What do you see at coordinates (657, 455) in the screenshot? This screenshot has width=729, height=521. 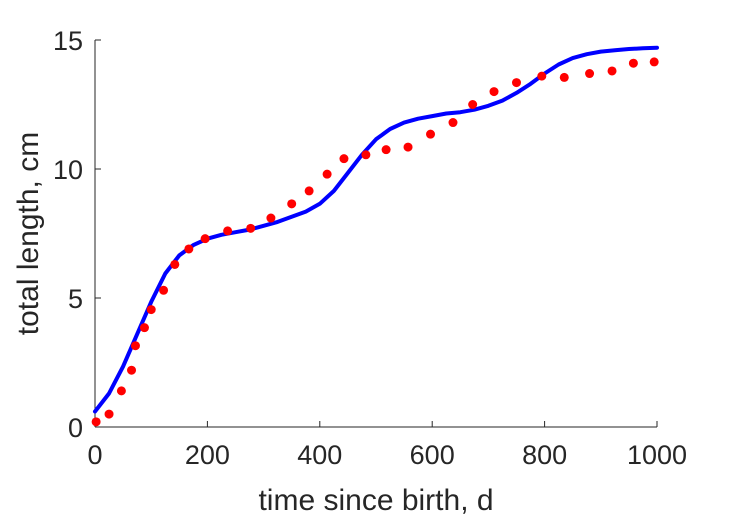 I see `x-tick-label: 1000` at bounding box center [657, 455].